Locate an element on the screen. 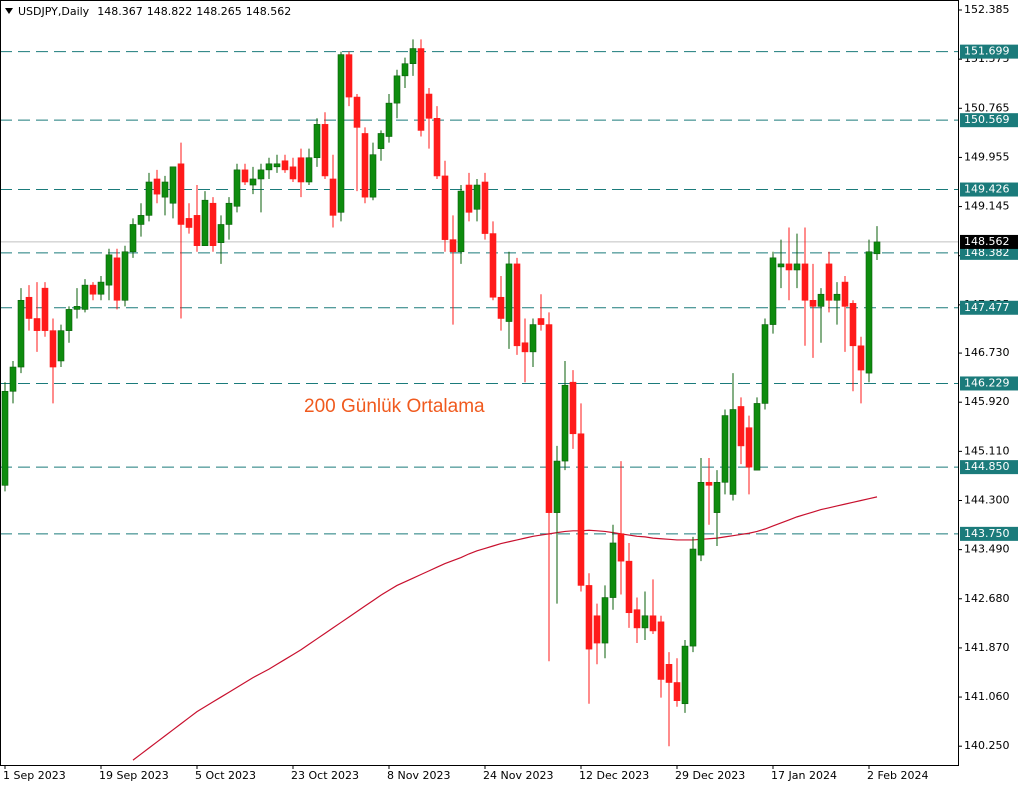 The image size is (1023, 788). annotation: 200 Günlük Ortalama is located at coordinates (394, 406).